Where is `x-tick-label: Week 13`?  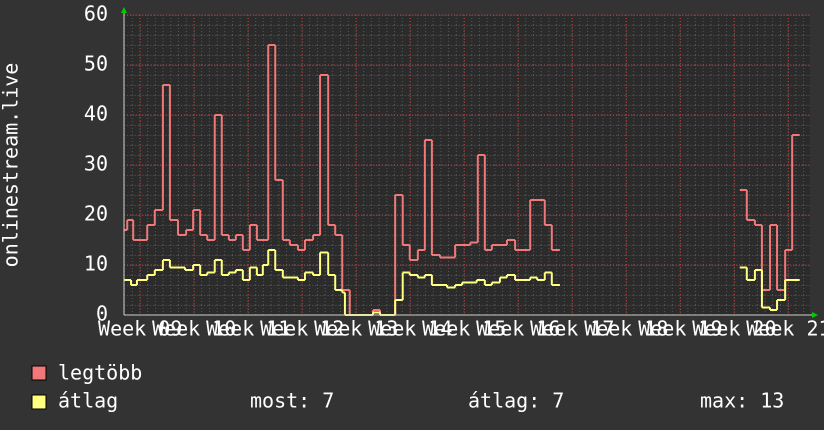
x-tick-label: Week 13 is located at coordinates (356, 329).